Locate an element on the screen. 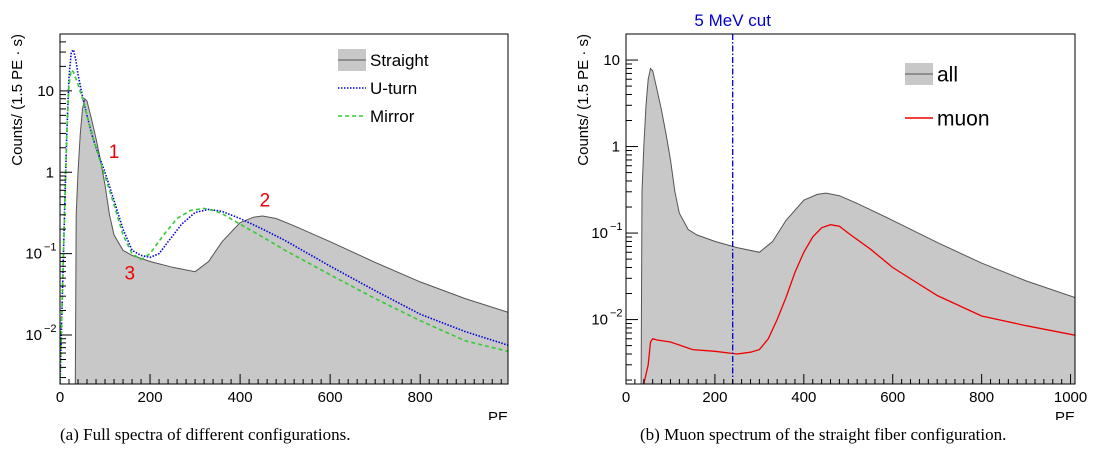  series-line-muon is located at coordinates (859, 304).